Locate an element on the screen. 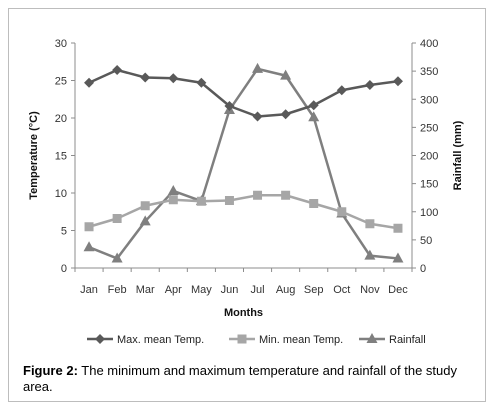 This screenshot has width=495, height=413. y-right-tick-label: 50 is located at coordinates (426, 241).